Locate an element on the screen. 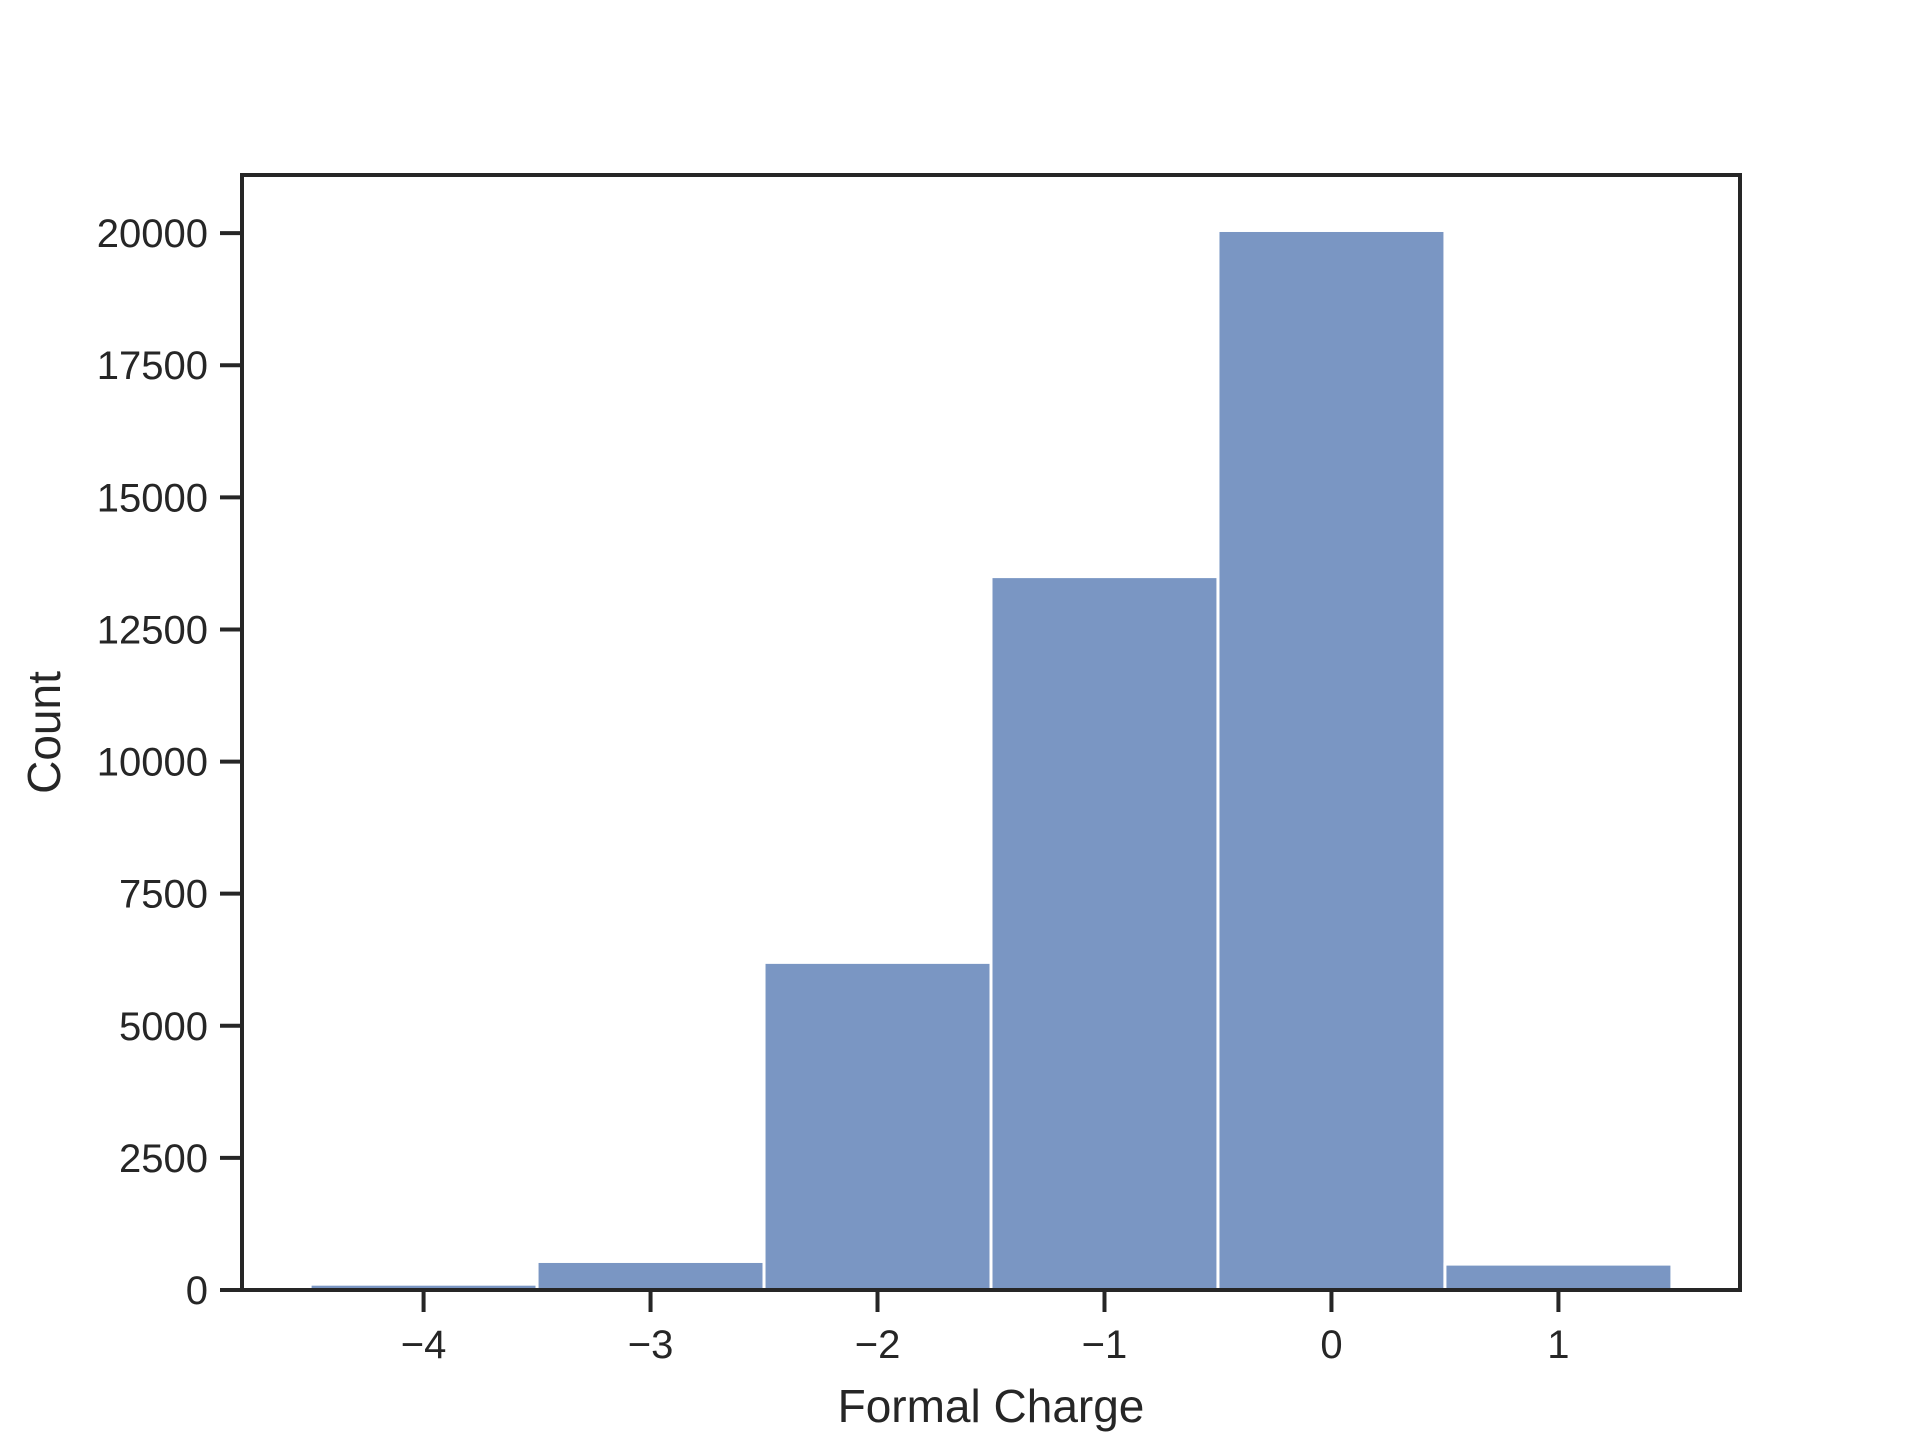 Image resolution: width=1920 pixels, height=1440 pixels. x-tick-label: −1 is located at coordinates (1105, 1345).